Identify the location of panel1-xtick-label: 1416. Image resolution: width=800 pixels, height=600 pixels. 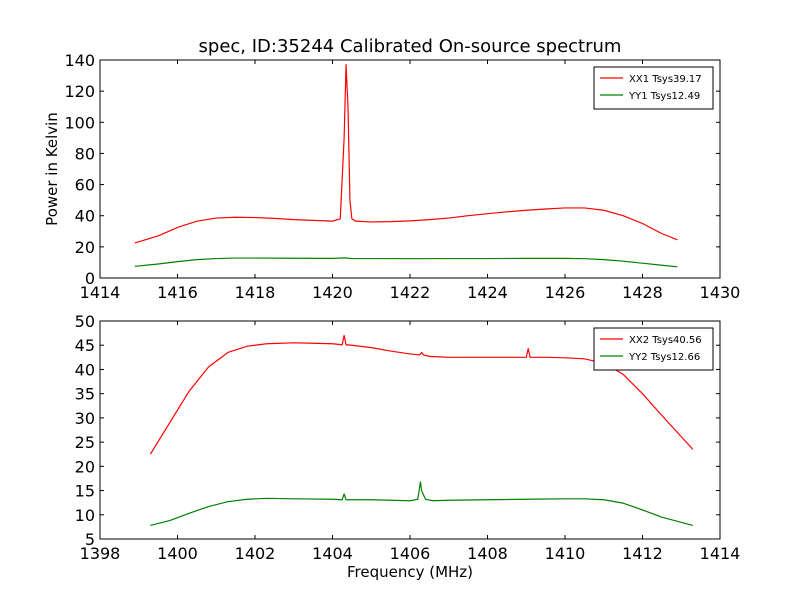
(177, 292).